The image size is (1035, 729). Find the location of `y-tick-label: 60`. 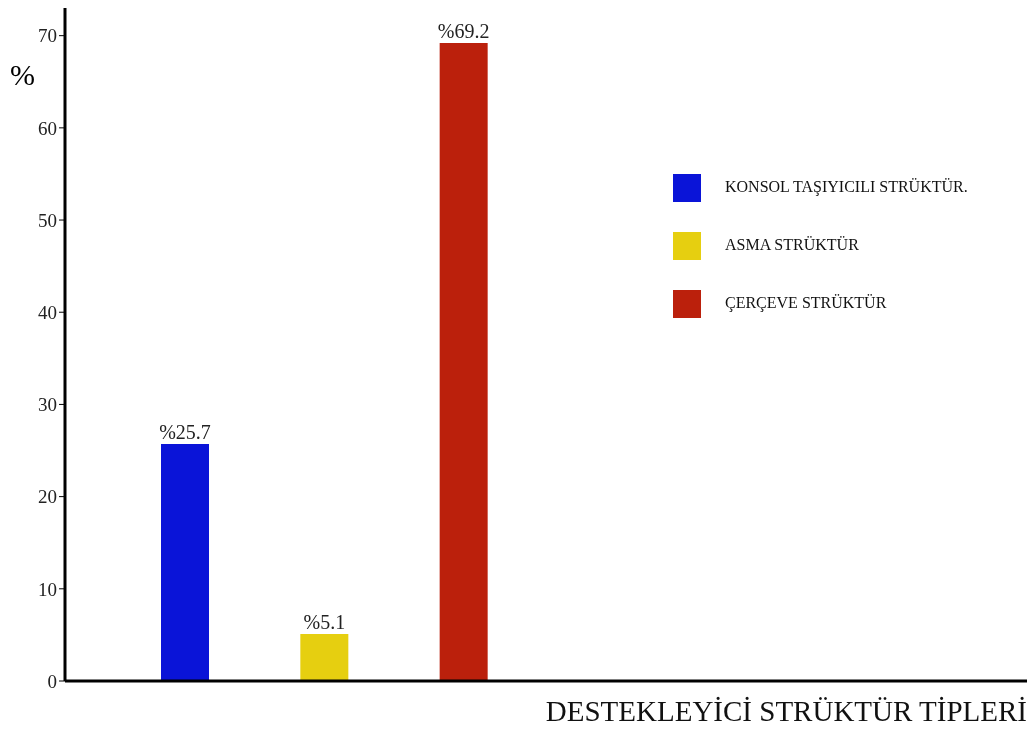

y-tick-label: 60 is located at coordinates (47, 128).